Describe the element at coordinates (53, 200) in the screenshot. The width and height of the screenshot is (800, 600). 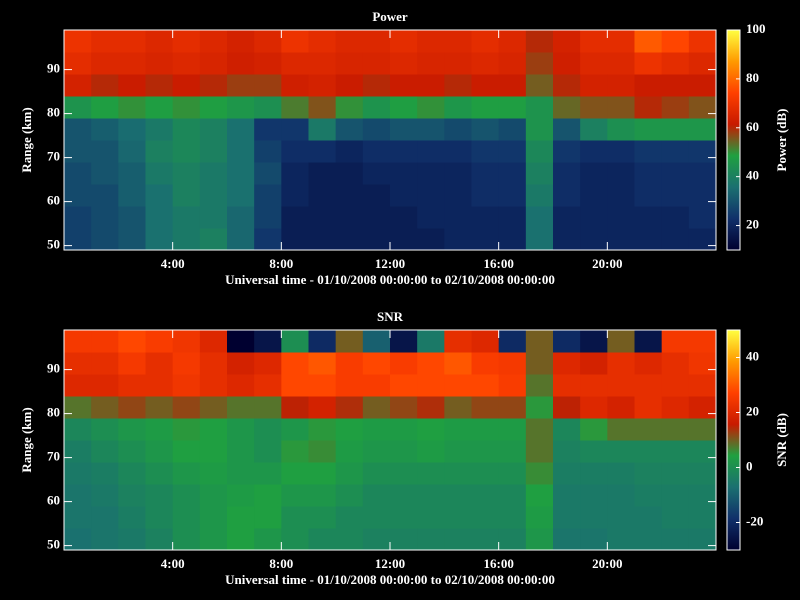
I see `y-tick-label: 60` at that location.